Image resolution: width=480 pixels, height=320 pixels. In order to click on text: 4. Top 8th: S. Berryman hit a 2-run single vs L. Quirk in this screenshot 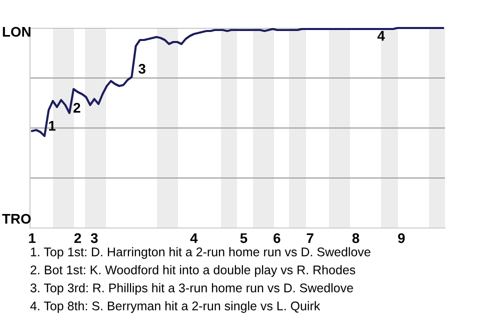, I will do `click(175, 307)`.